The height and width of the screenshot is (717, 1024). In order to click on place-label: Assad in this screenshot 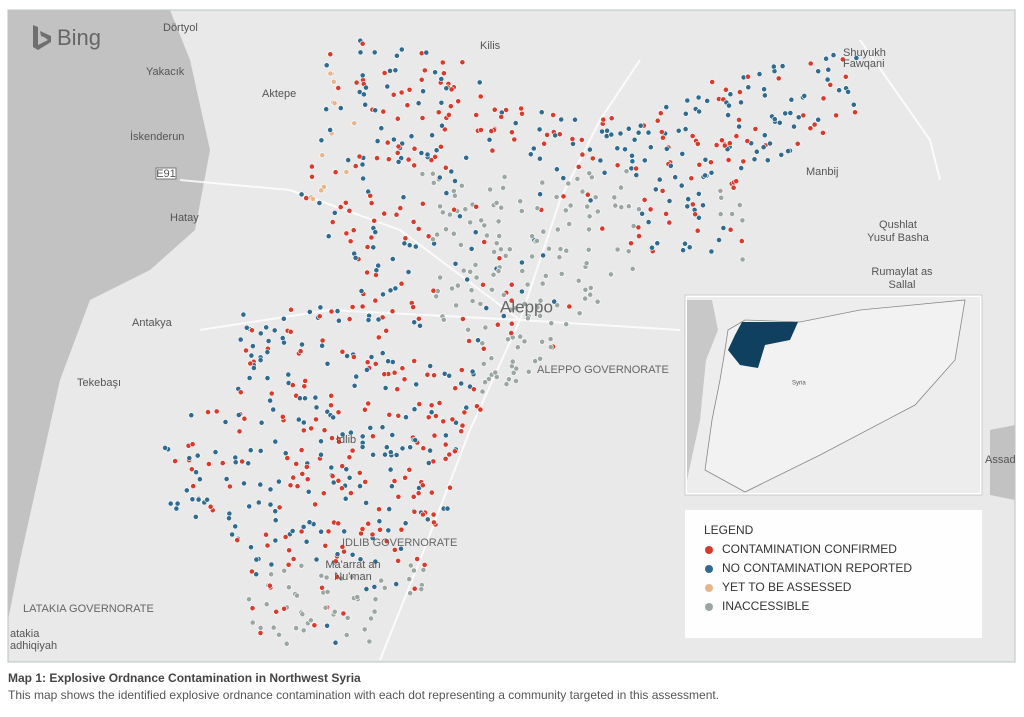, I will do `click(1000, 460)`.